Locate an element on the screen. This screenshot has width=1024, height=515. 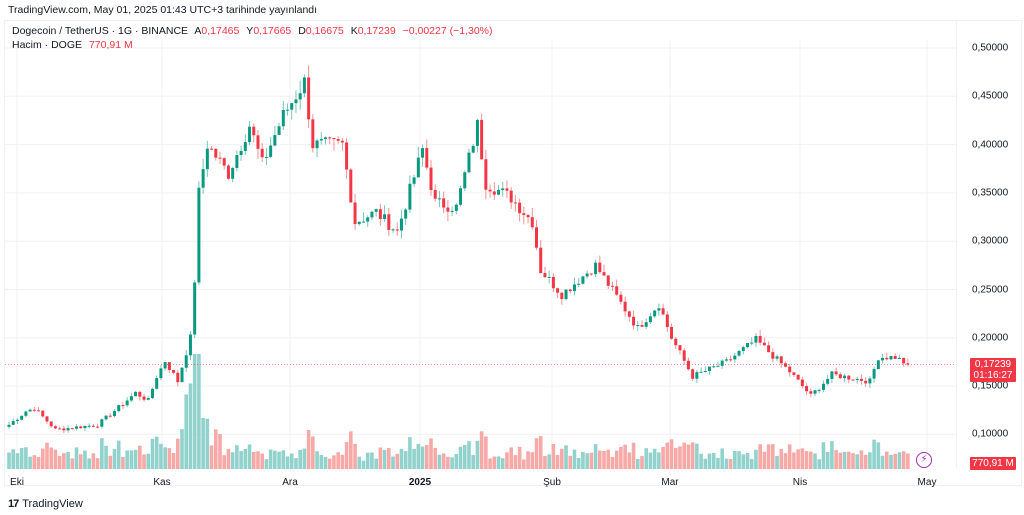
price-tick: 0,25000 is located at coordinates (990, 289).